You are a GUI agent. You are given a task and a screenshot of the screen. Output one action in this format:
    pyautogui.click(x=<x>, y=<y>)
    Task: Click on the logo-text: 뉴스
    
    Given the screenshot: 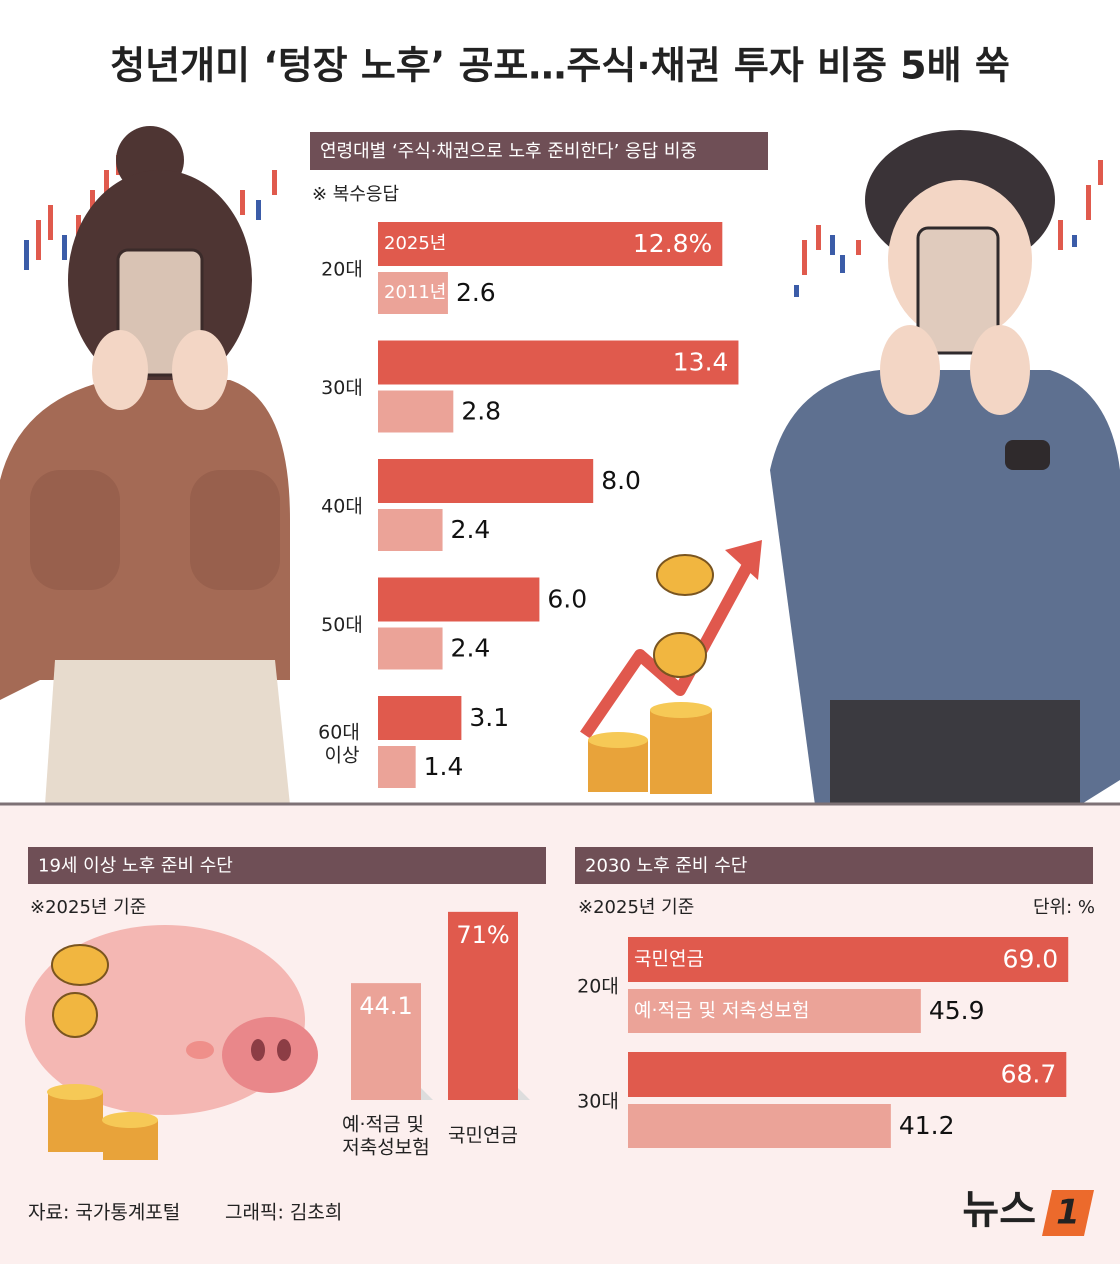 What is the action you would take?
    pyautogui.click(x=999, y=1210)
    